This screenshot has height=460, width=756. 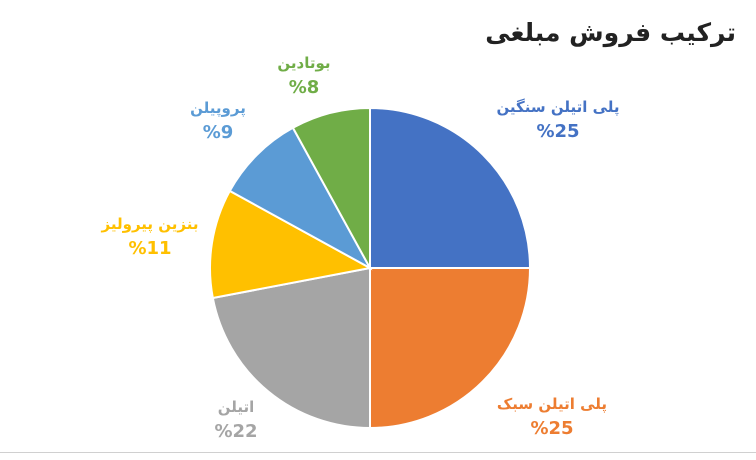 What do you see at coordinates (303, 63) in the screenshot?
I see `slice-name-label-6: بوتادین` at bounding box center [303, 63].